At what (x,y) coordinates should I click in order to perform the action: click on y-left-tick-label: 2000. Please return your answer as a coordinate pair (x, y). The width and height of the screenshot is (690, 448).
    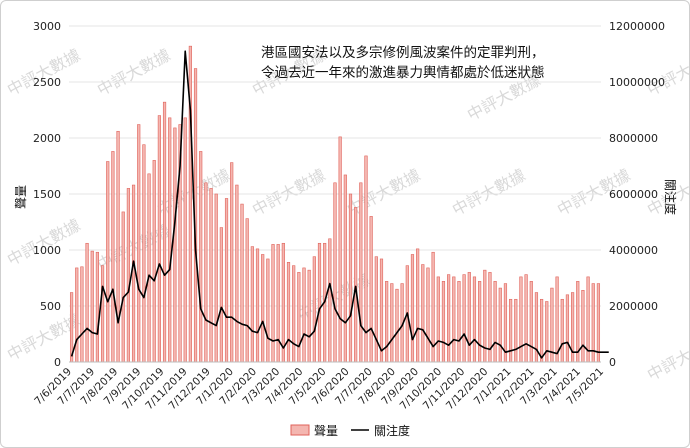
    Looking at the image, I should click on (47, 138).